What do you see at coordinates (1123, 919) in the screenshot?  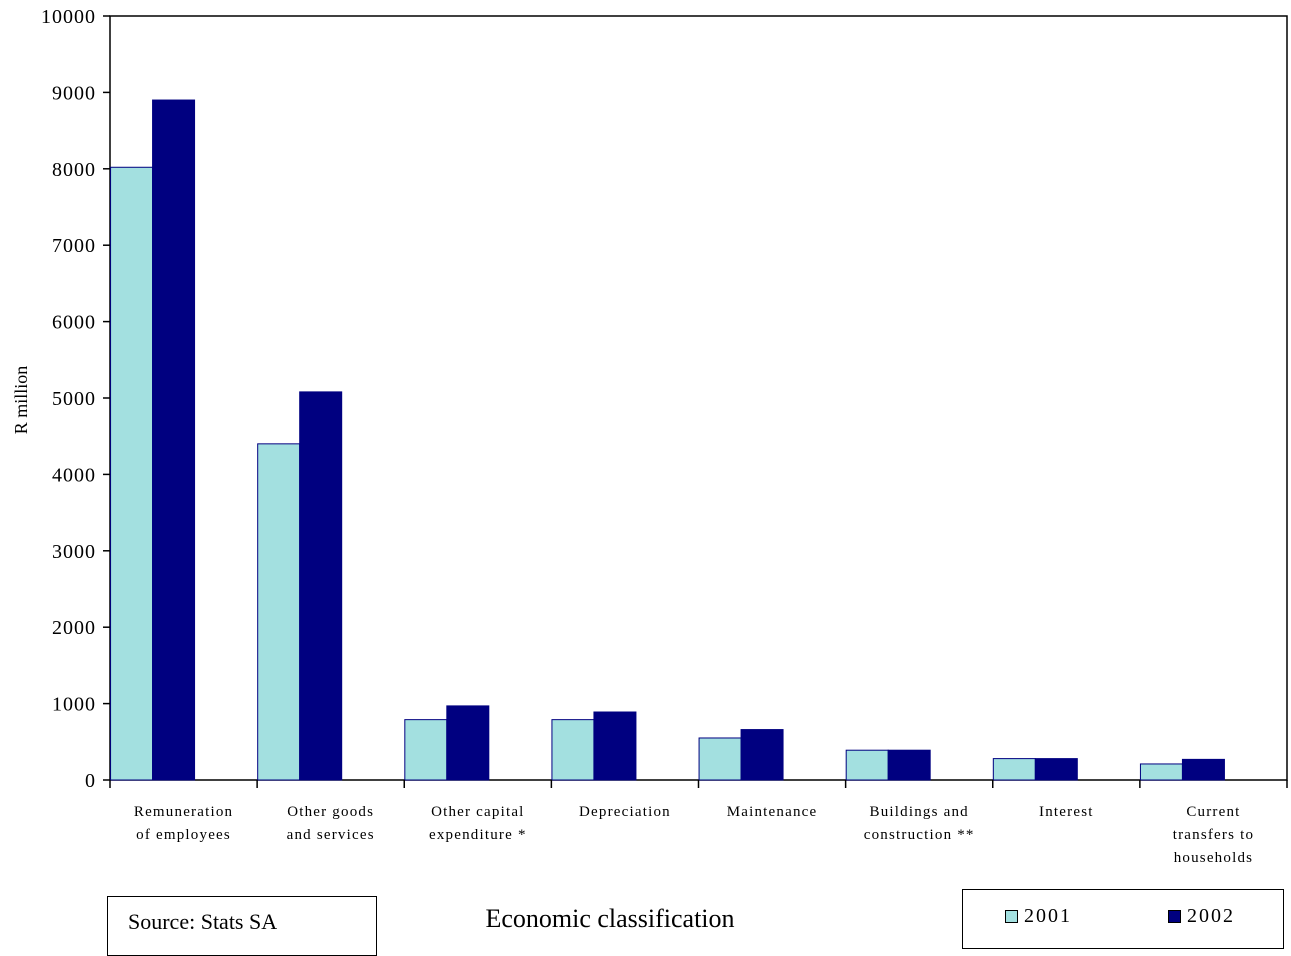 I see `legend: 2001 2002` at bounding box center [1123, 919].